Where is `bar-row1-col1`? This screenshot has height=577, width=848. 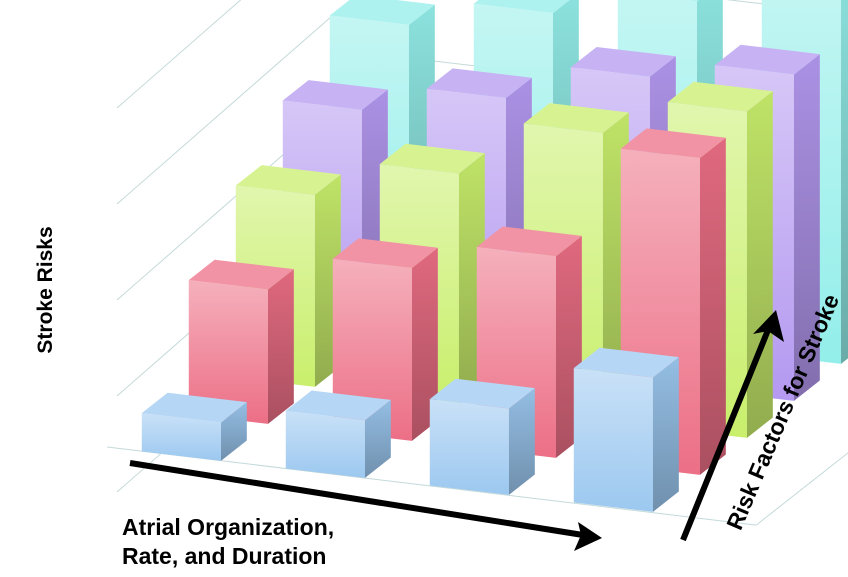
bar-row1-col1 is located at coordinates (194, 426).